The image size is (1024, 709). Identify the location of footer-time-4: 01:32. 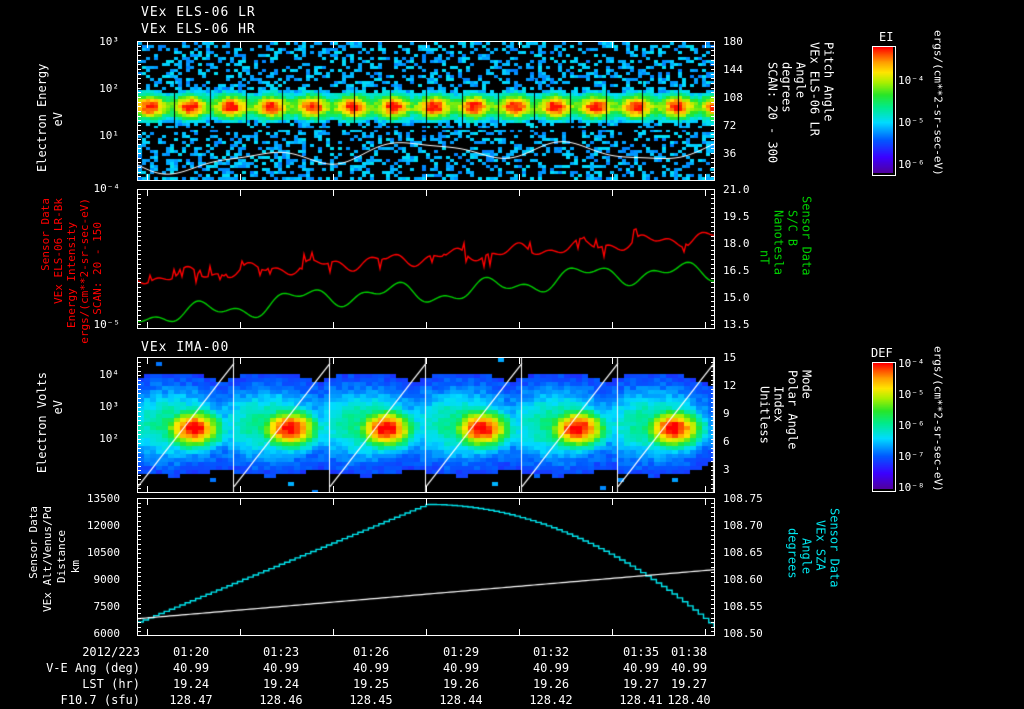
(551, 652).